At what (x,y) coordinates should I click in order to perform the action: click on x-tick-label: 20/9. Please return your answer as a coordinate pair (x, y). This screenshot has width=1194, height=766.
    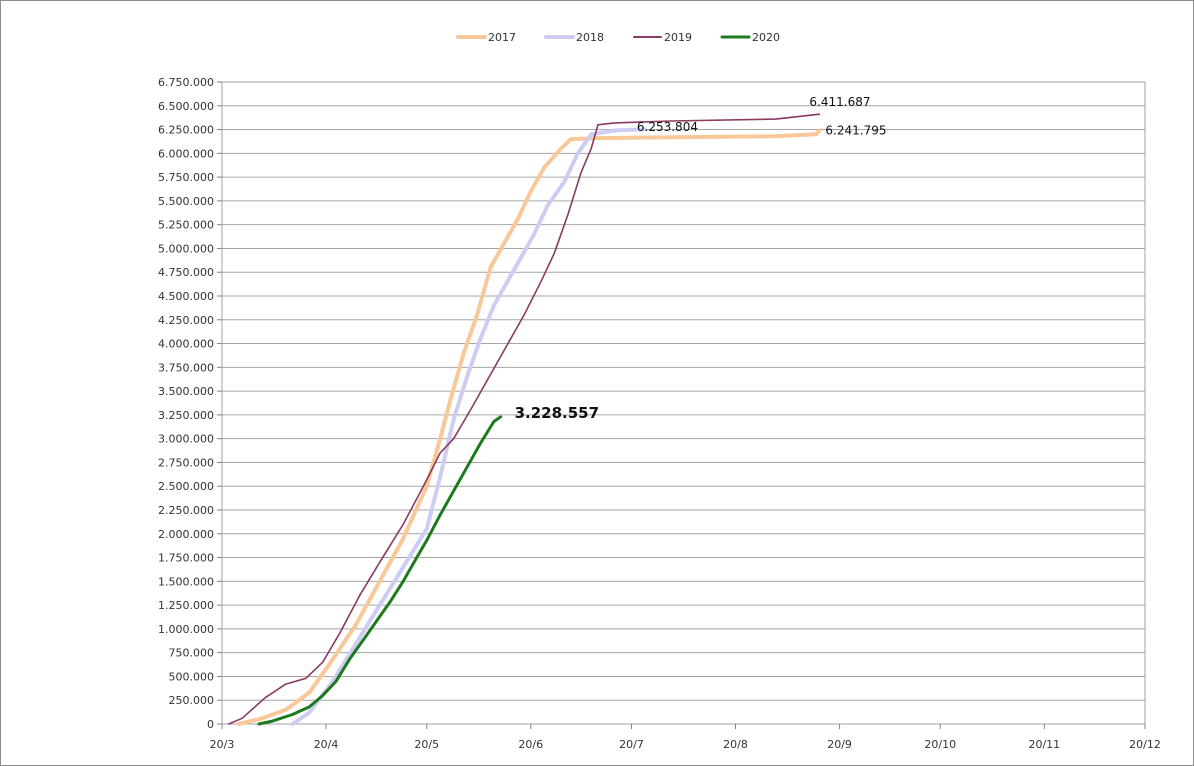
    Looking at the image, I should click on (839, 744).